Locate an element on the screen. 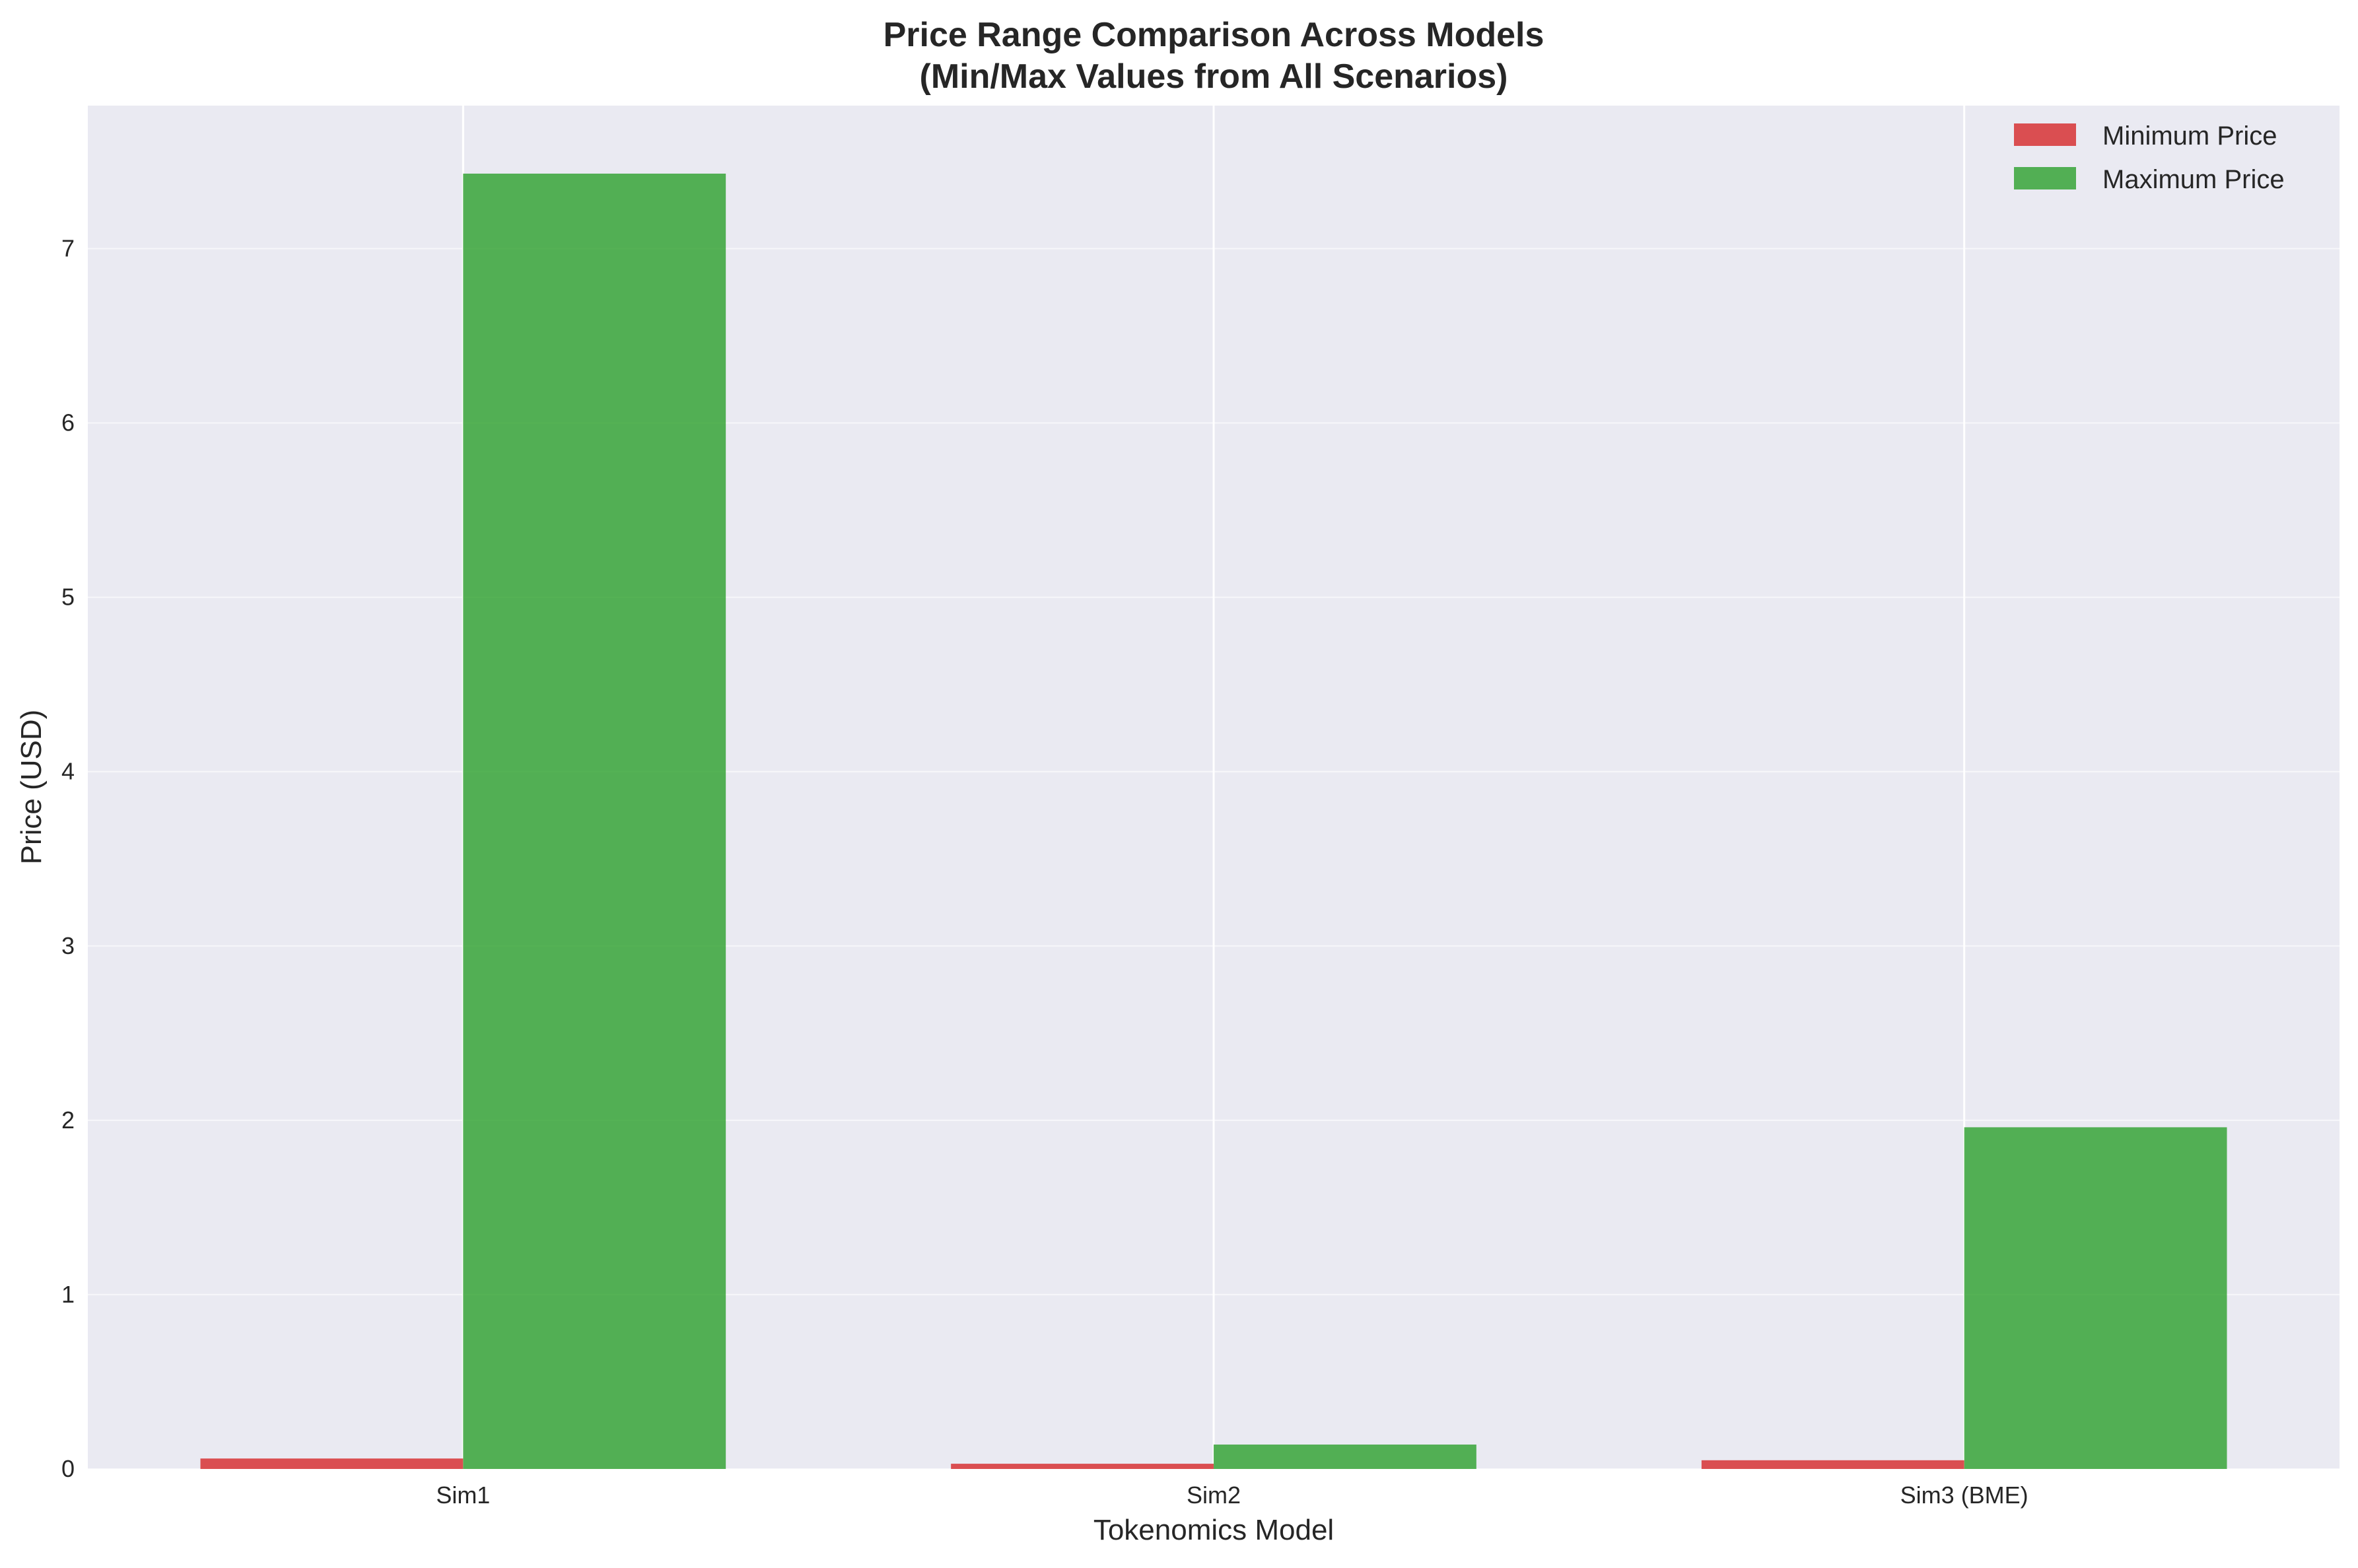 The width and height of the screenshot is (2358, 1568). legend: Minimum Price Maximum Price is located at coordinates (2149, 157).